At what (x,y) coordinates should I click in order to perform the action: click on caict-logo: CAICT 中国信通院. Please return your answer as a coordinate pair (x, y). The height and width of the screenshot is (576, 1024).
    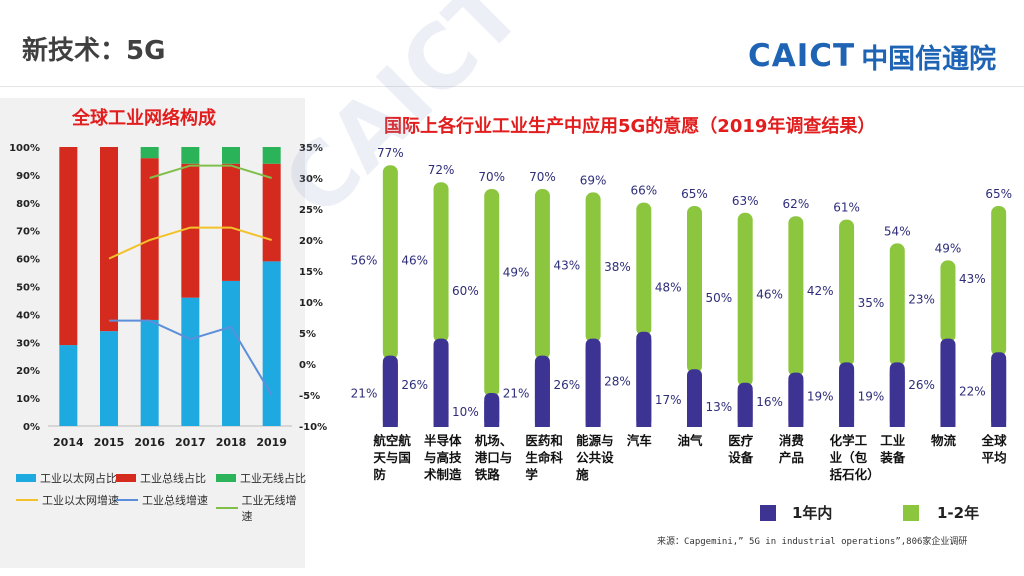
    Looking at the image, I should click on (872, 56).